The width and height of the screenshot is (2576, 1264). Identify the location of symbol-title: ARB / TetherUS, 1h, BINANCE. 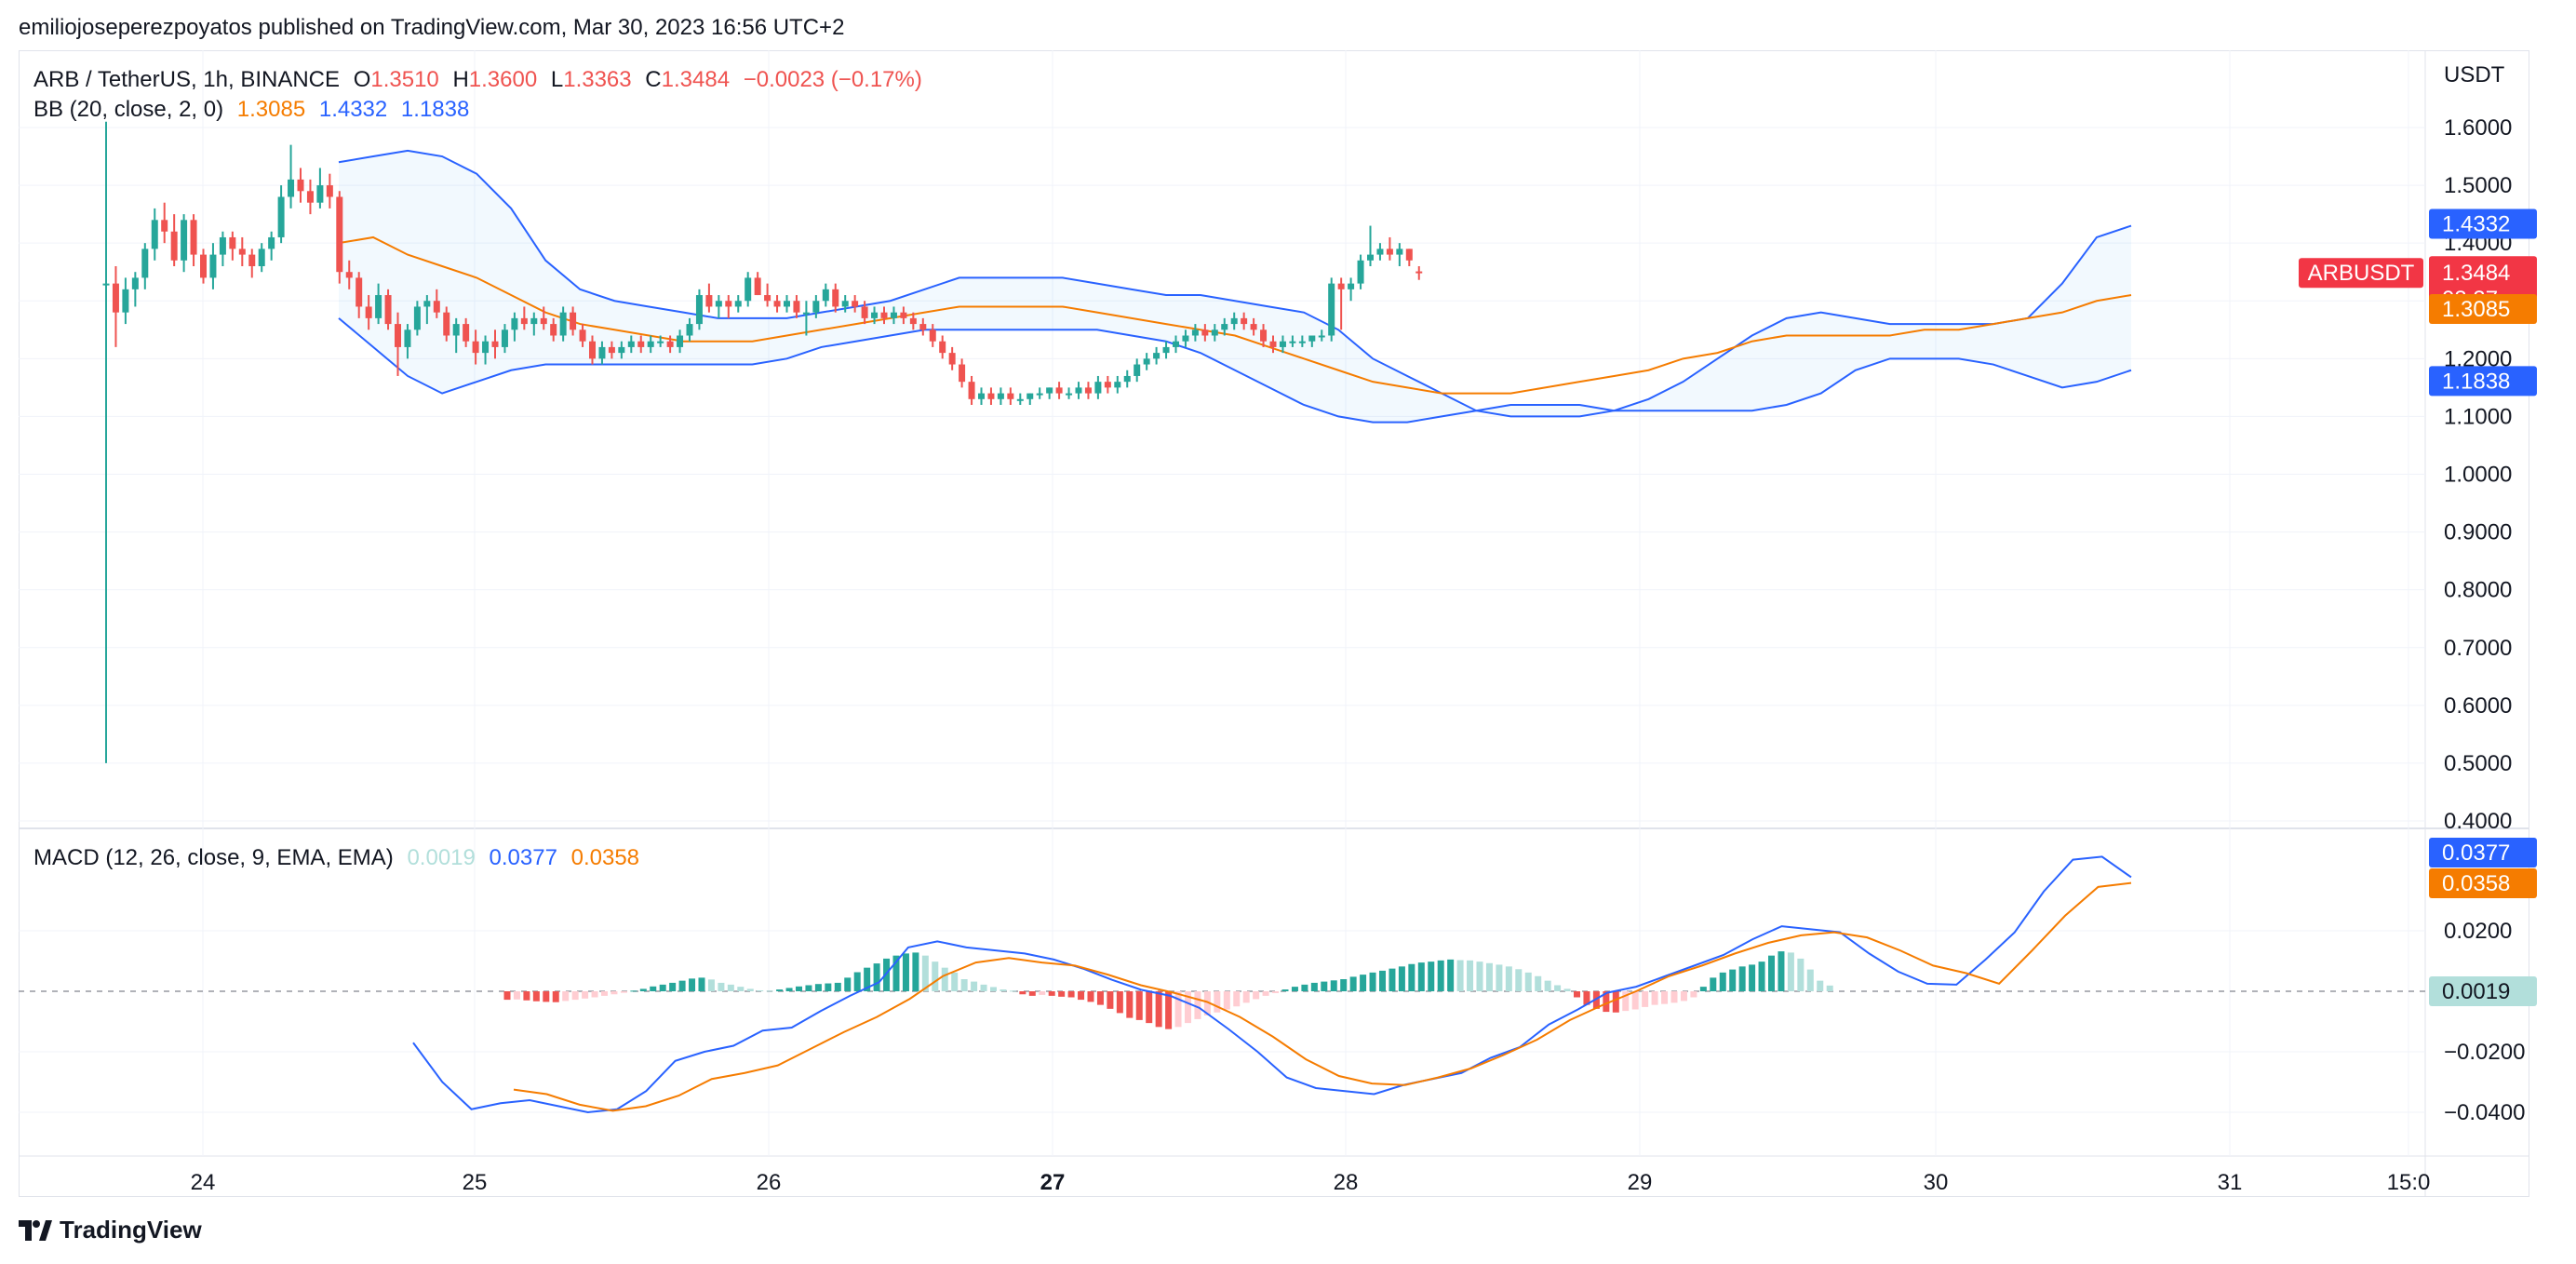
(187, 79).